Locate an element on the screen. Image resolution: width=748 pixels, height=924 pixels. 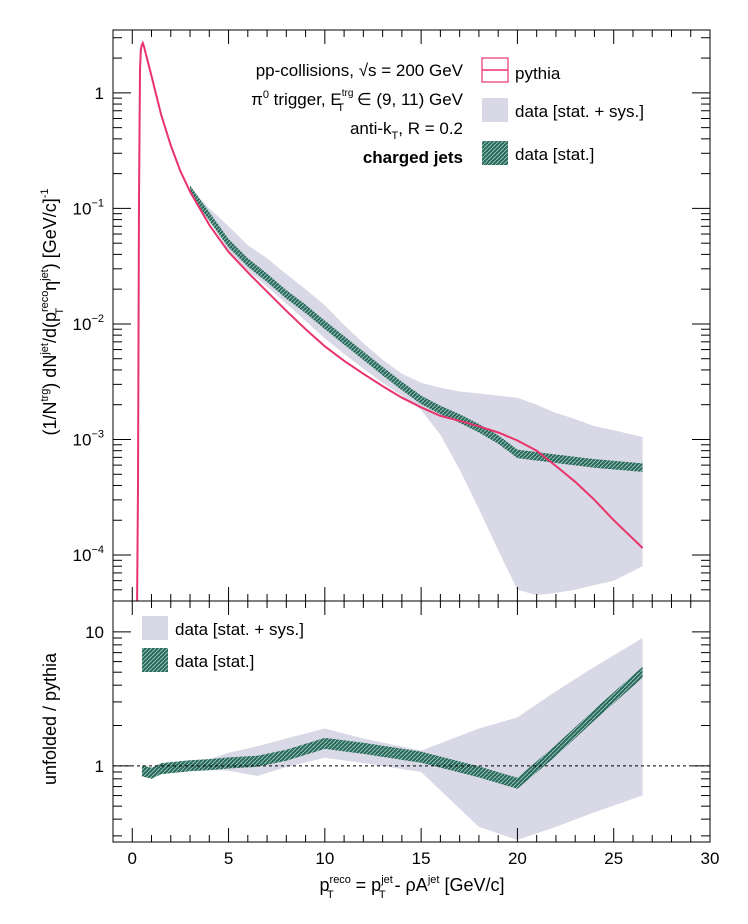
bottom-sys-band is located at coordinates (406, 739).